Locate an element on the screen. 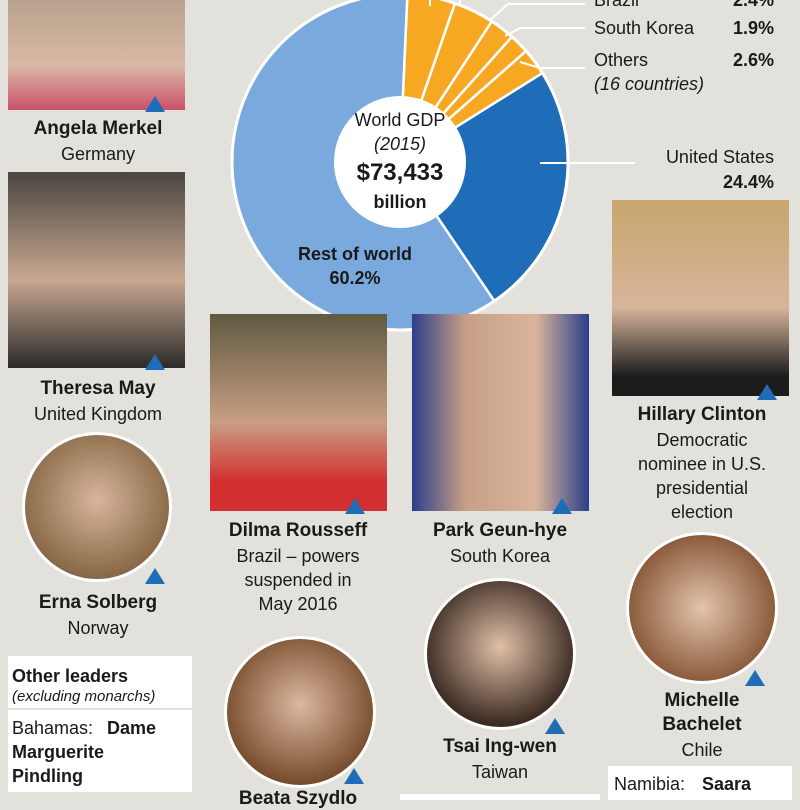 This screenshot has width=800, height=810. leader-role-clinton-3: presidential is located at coordinates (702, 488).